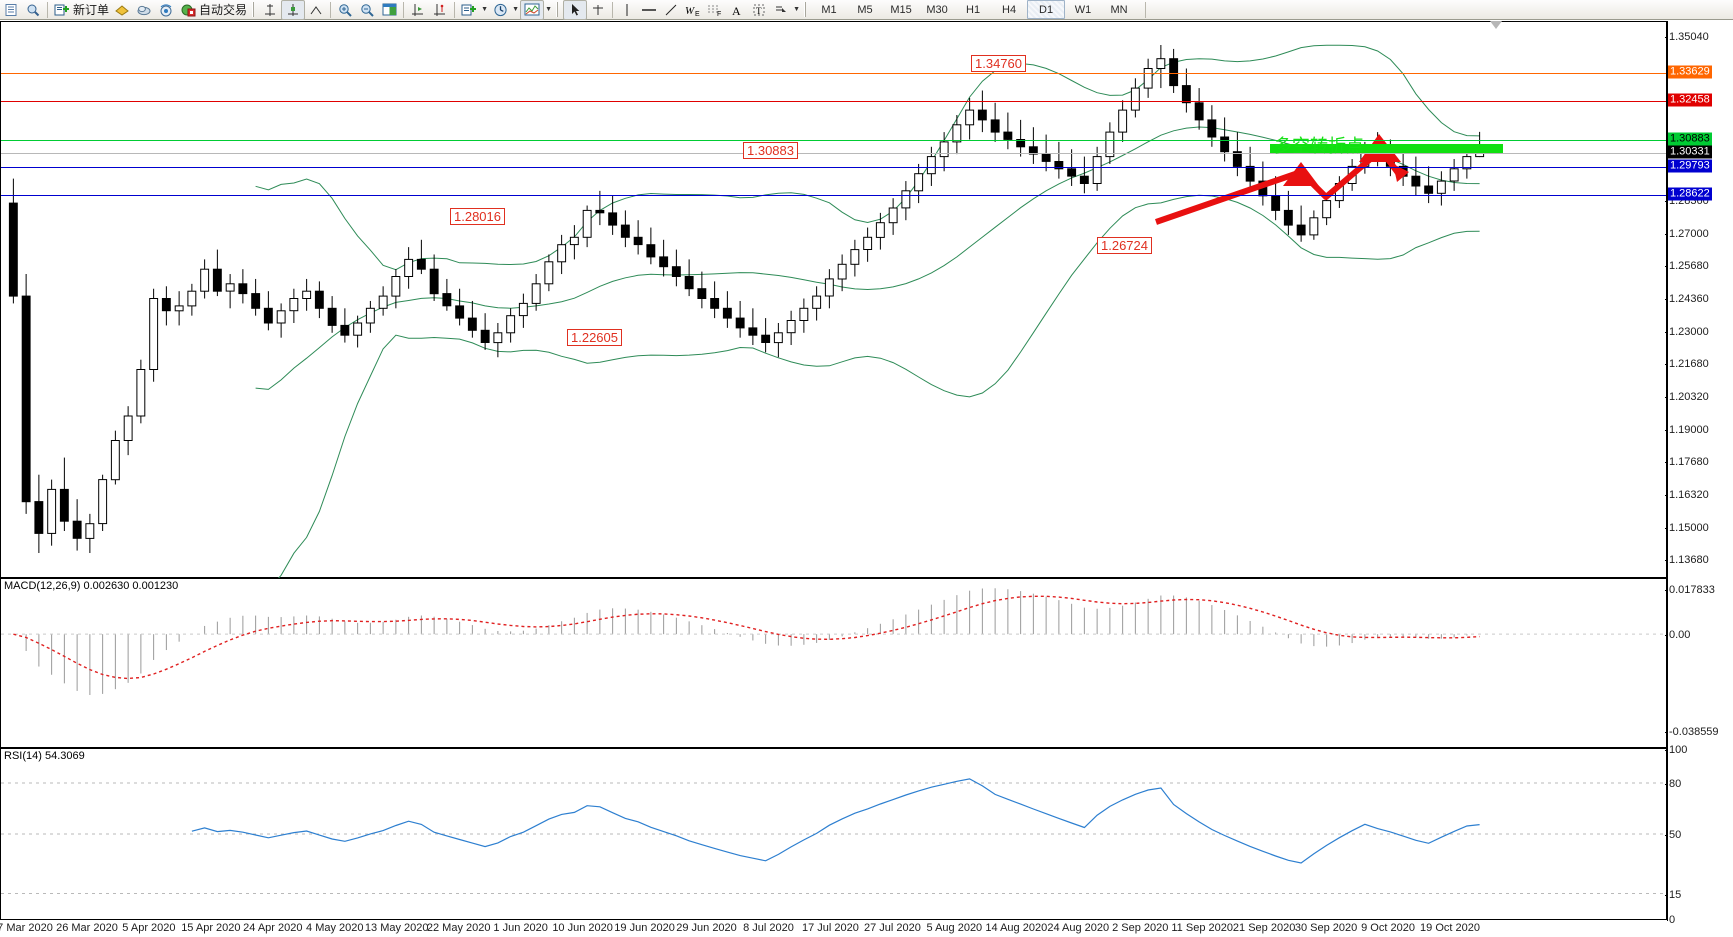 The height and width of the screenshot is (937, 1733). I want to click on rsi-tick: 100, so click(1676, 750).